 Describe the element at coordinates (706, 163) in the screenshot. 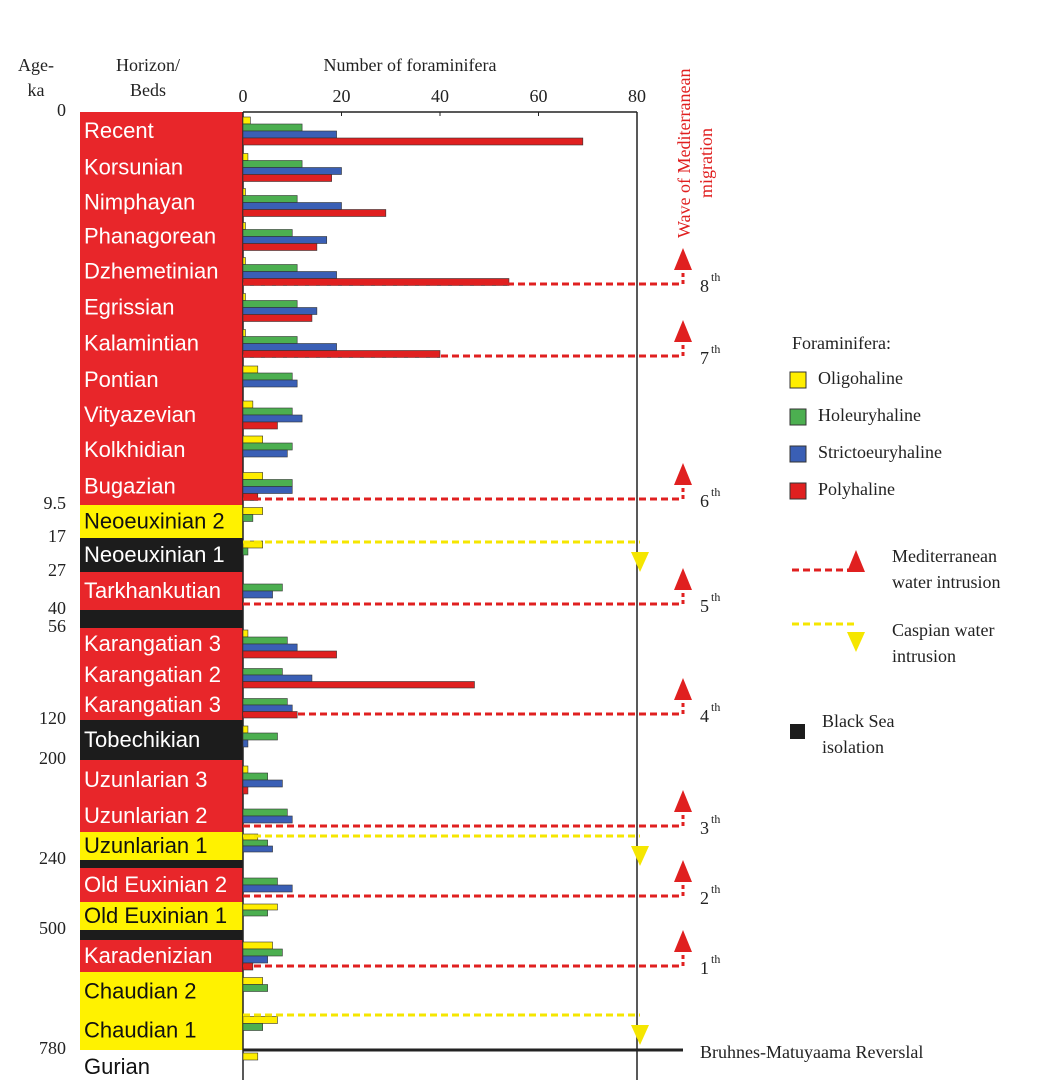

I see `wave-title-line: migration` at that location.